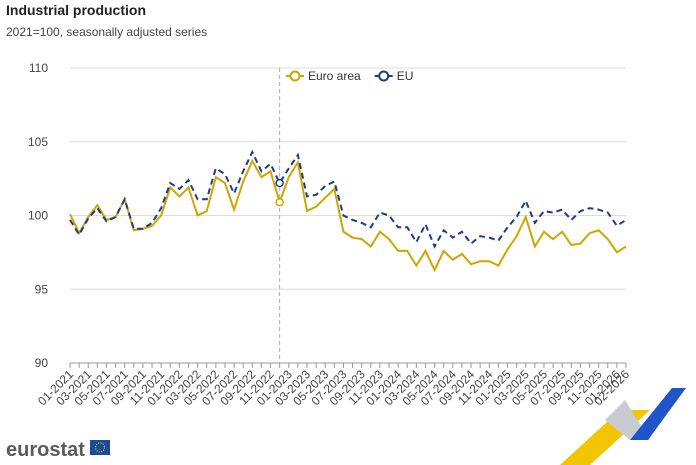 This screenshot has height=465, width=696. Describe the element at coordinates (76, 10) in the screenshot. I see `chart-title: Industrial production` at that location.